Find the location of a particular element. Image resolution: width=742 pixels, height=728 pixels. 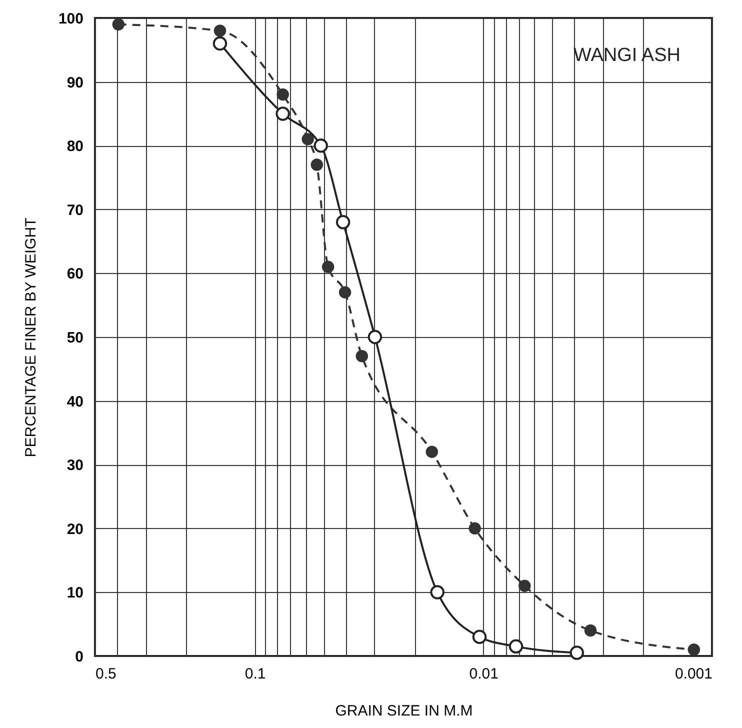

x-tick-label: 0.001 is located at coordinates (693, 674).